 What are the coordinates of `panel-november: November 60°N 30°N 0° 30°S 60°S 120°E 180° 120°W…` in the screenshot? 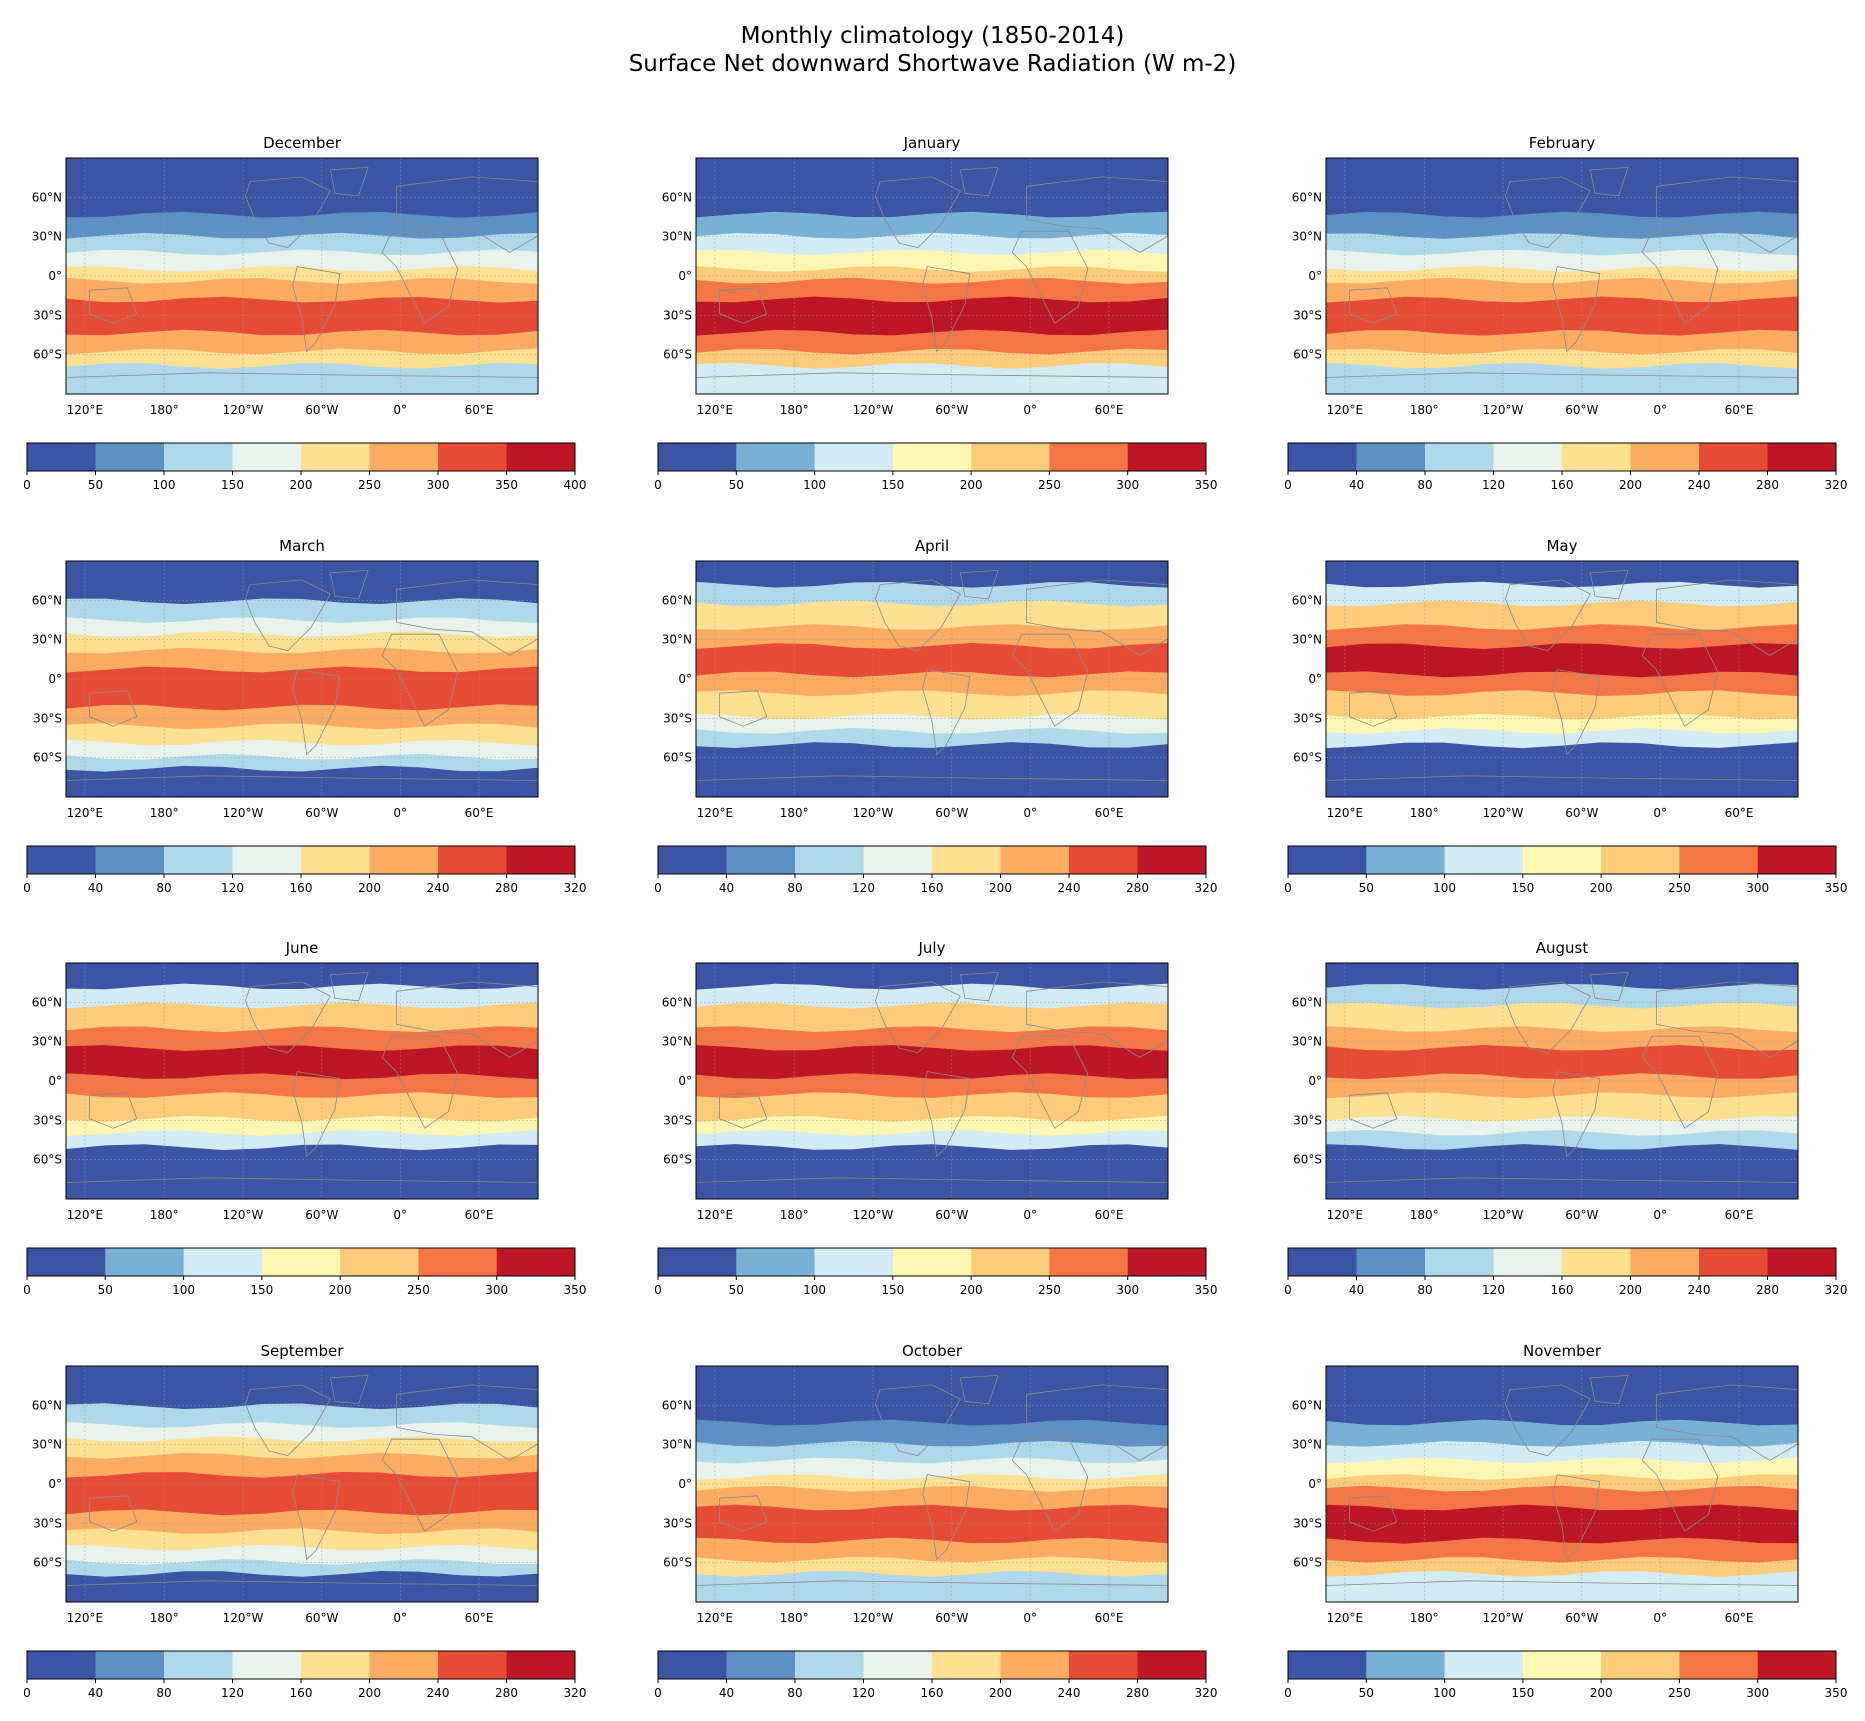 It's located at (1565, 1521).